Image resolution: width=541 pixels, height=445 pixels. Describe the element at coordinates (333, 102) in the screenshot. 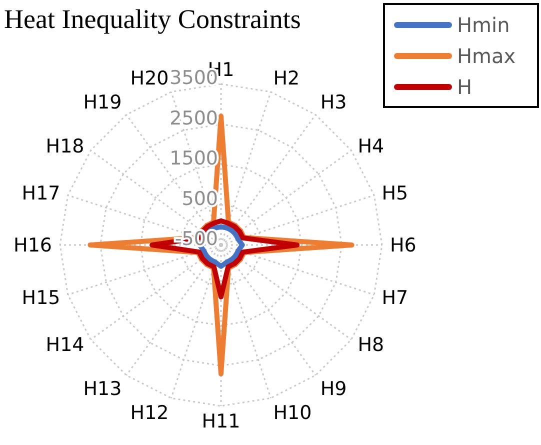

I see `spoke-label: H3` at that location.